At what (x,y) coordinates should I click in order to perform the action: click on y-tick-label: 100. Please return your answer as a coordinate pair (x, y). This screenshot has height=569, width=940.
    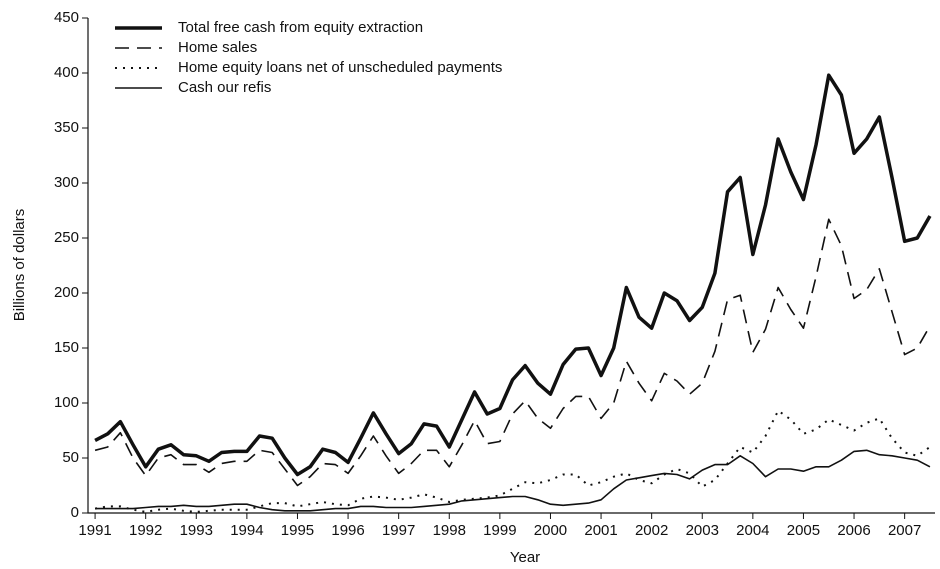
    Looking at the image, I should click on (66, 402).